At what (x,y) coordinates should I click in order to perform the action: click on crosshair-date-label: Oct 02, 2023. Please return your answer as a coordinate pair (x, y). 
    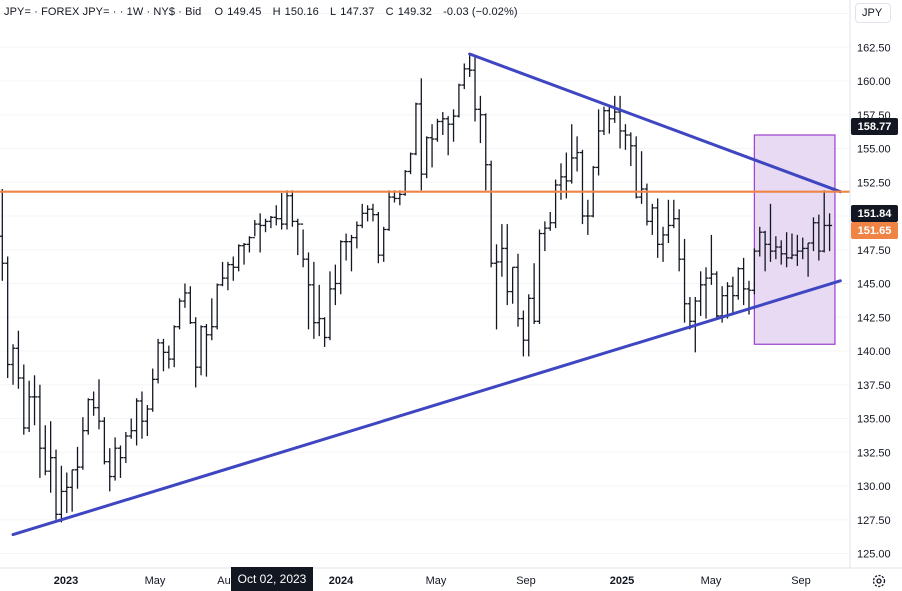
    Looking at the image, I should click on (272, 579).